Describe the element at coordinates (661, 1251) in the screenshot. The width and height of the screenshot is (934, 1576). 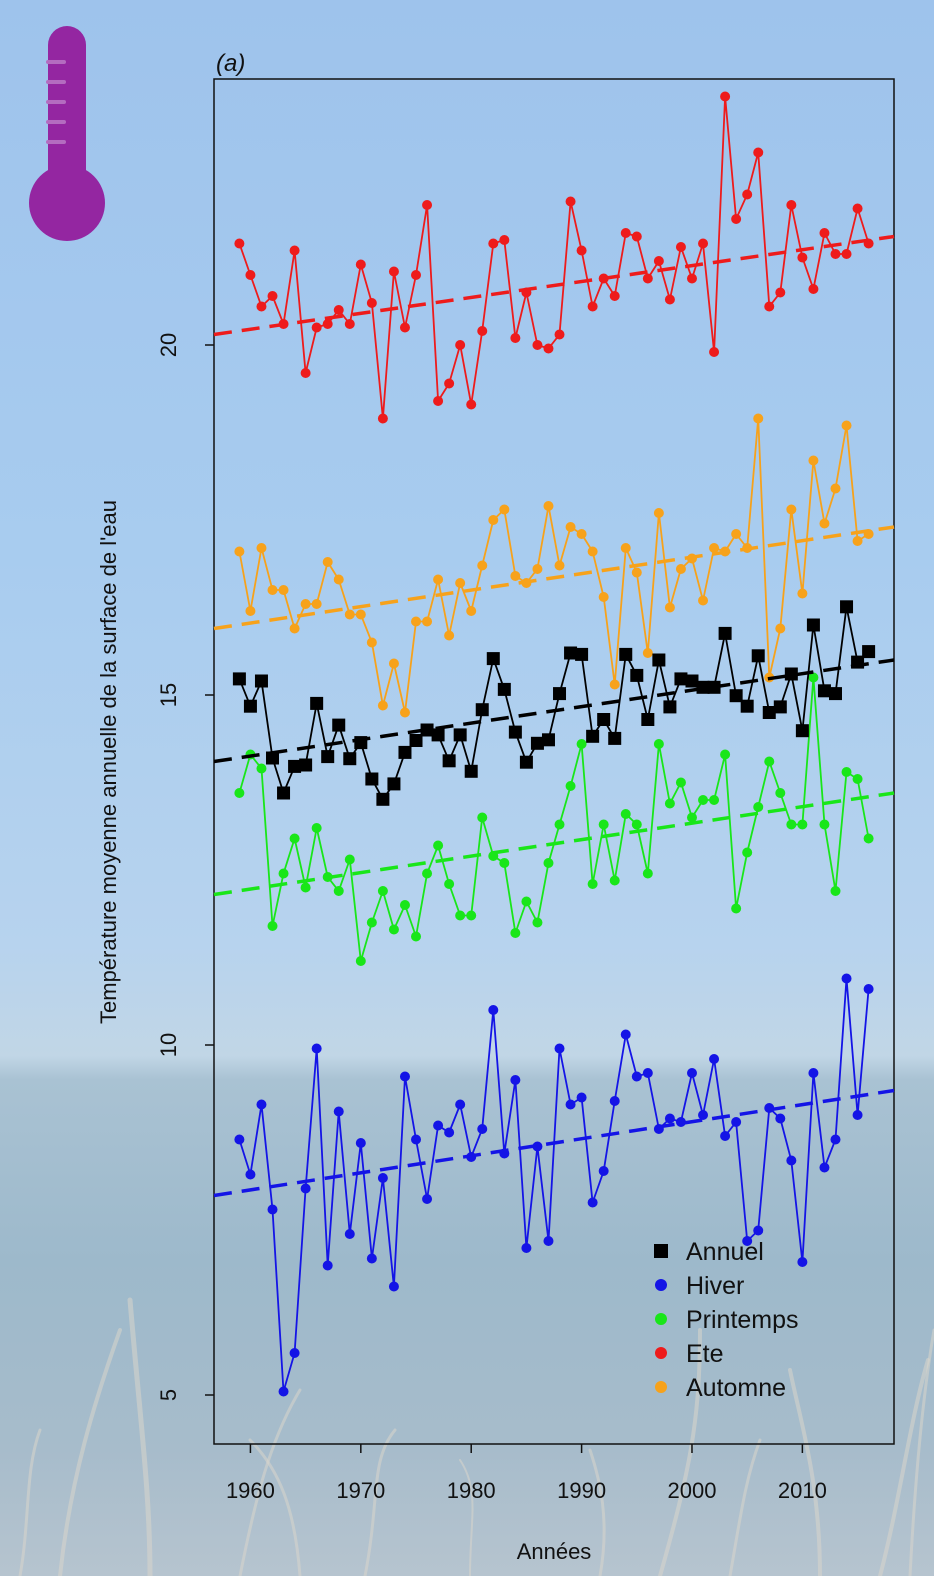
I see `legend-marker` at that location.